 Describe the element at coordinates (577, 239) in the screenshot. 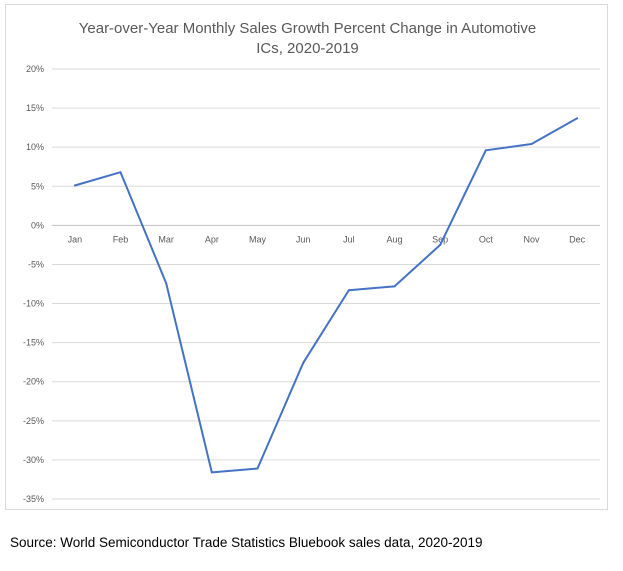

I see `x-tick-label: Dec` at that location.